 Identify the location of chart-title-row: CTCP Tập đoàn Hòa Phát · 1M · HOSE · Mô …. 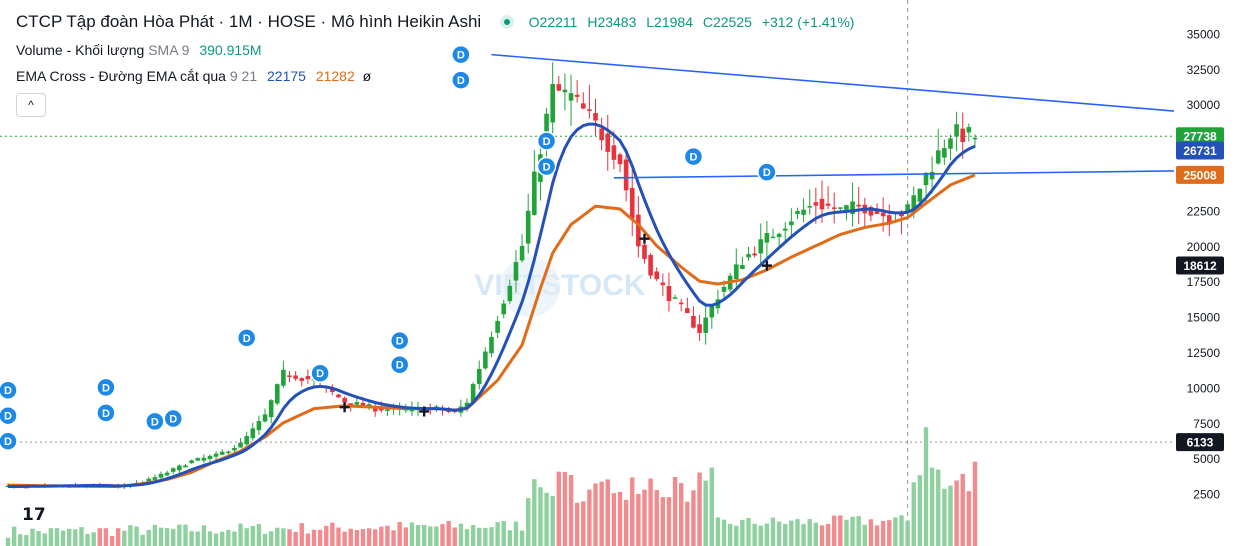
(438, 22).